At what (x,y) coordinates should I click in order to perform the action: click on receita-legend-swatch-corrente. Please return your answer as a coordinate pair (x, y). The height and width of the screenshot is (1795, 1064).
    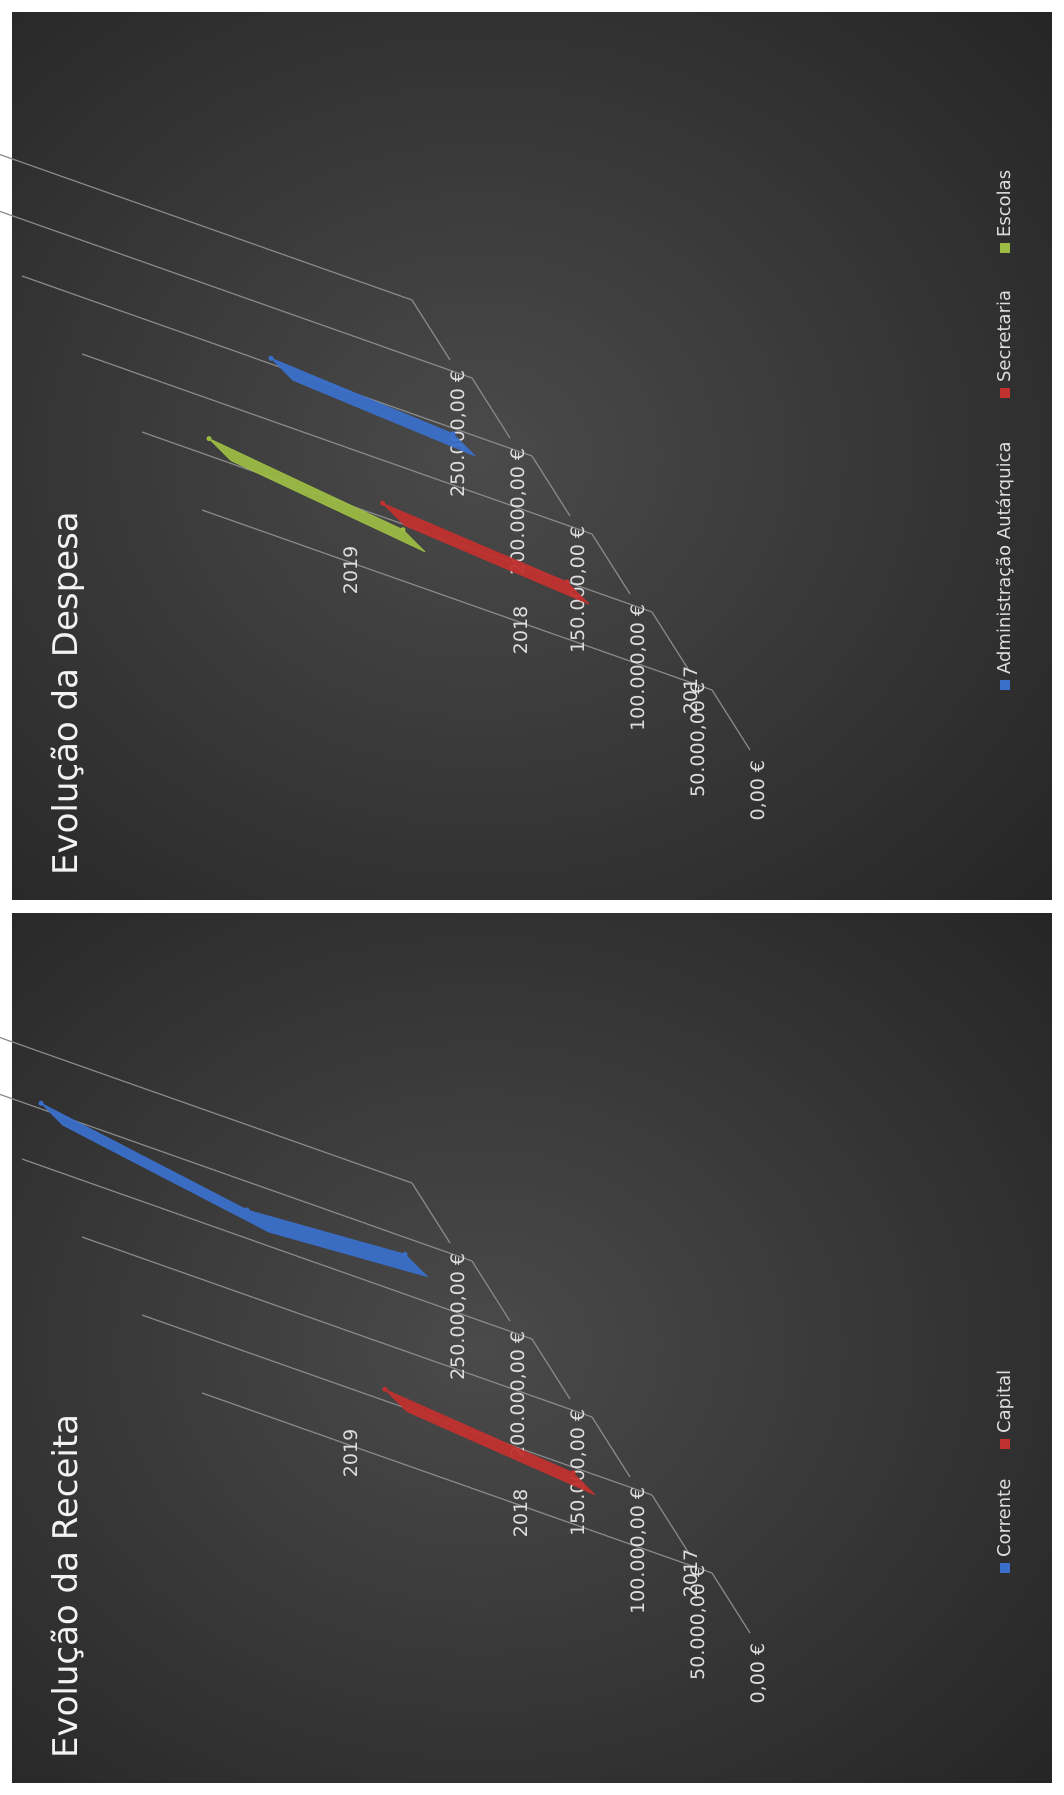
    Looking at the image, I should click on (1005, 1568).